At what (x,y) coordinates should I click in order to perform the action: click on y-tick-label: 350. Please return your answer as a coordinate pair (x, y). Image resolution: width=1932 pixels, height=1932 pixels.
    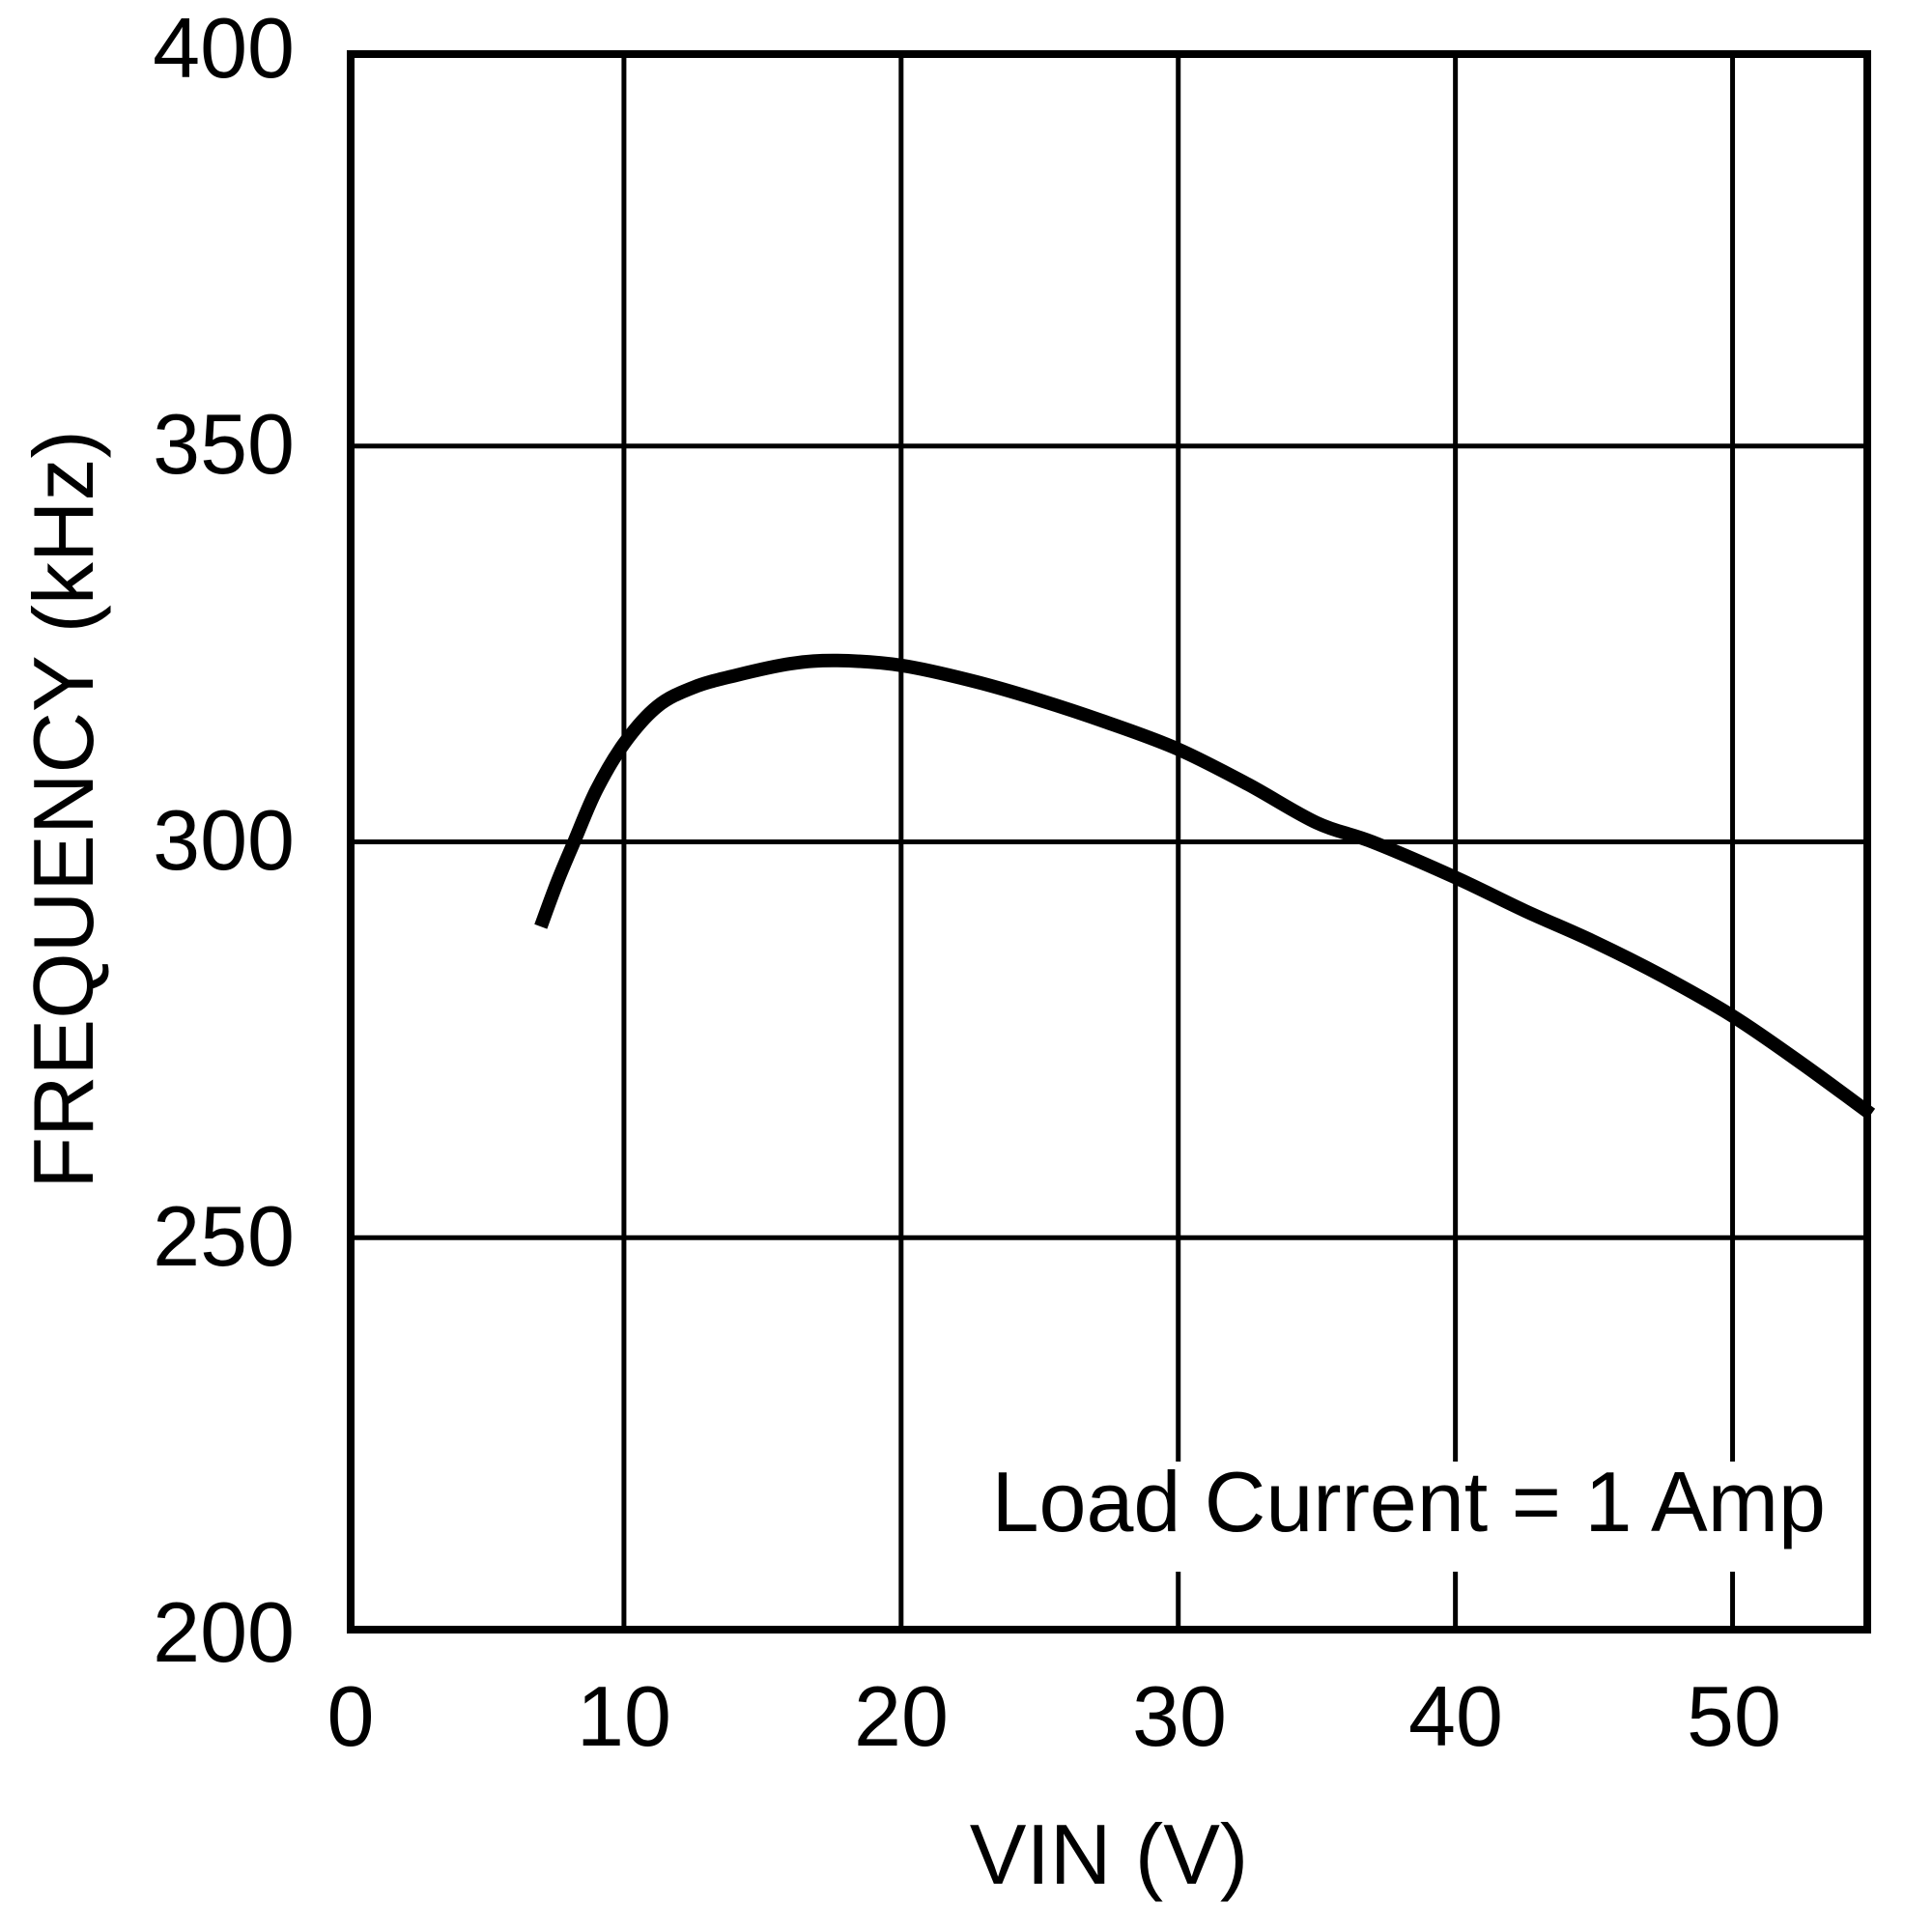
    Looking at the image, I should click on (224, 444).